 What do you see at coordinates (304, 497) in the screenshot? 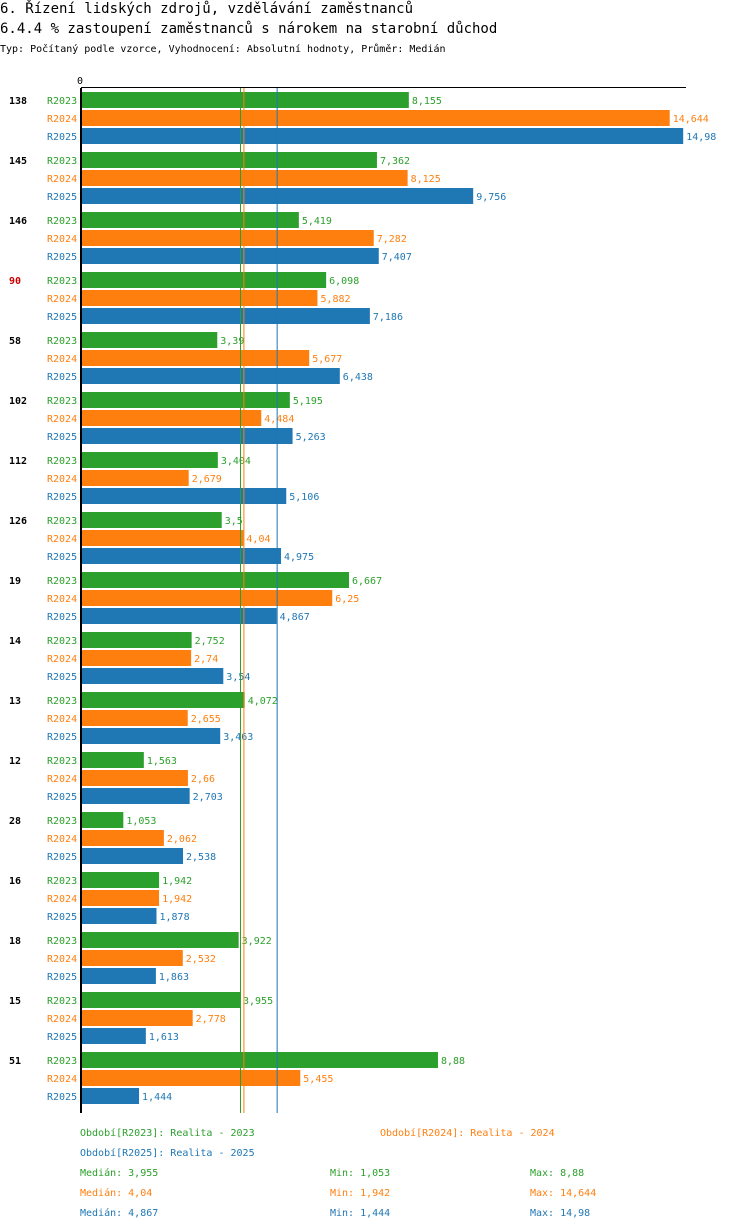
I see `value-label: 5,106` at bounding box center [304, 497].